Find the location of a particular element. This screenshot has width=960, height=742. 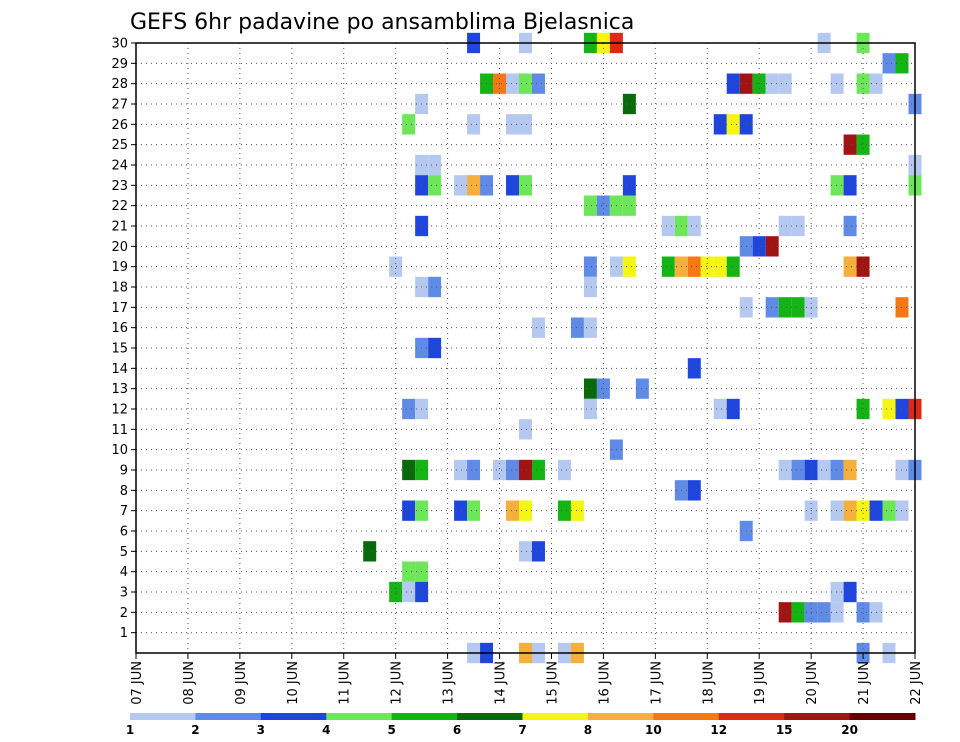

y-tick-label: 27 is located at coordinates (119, 105).